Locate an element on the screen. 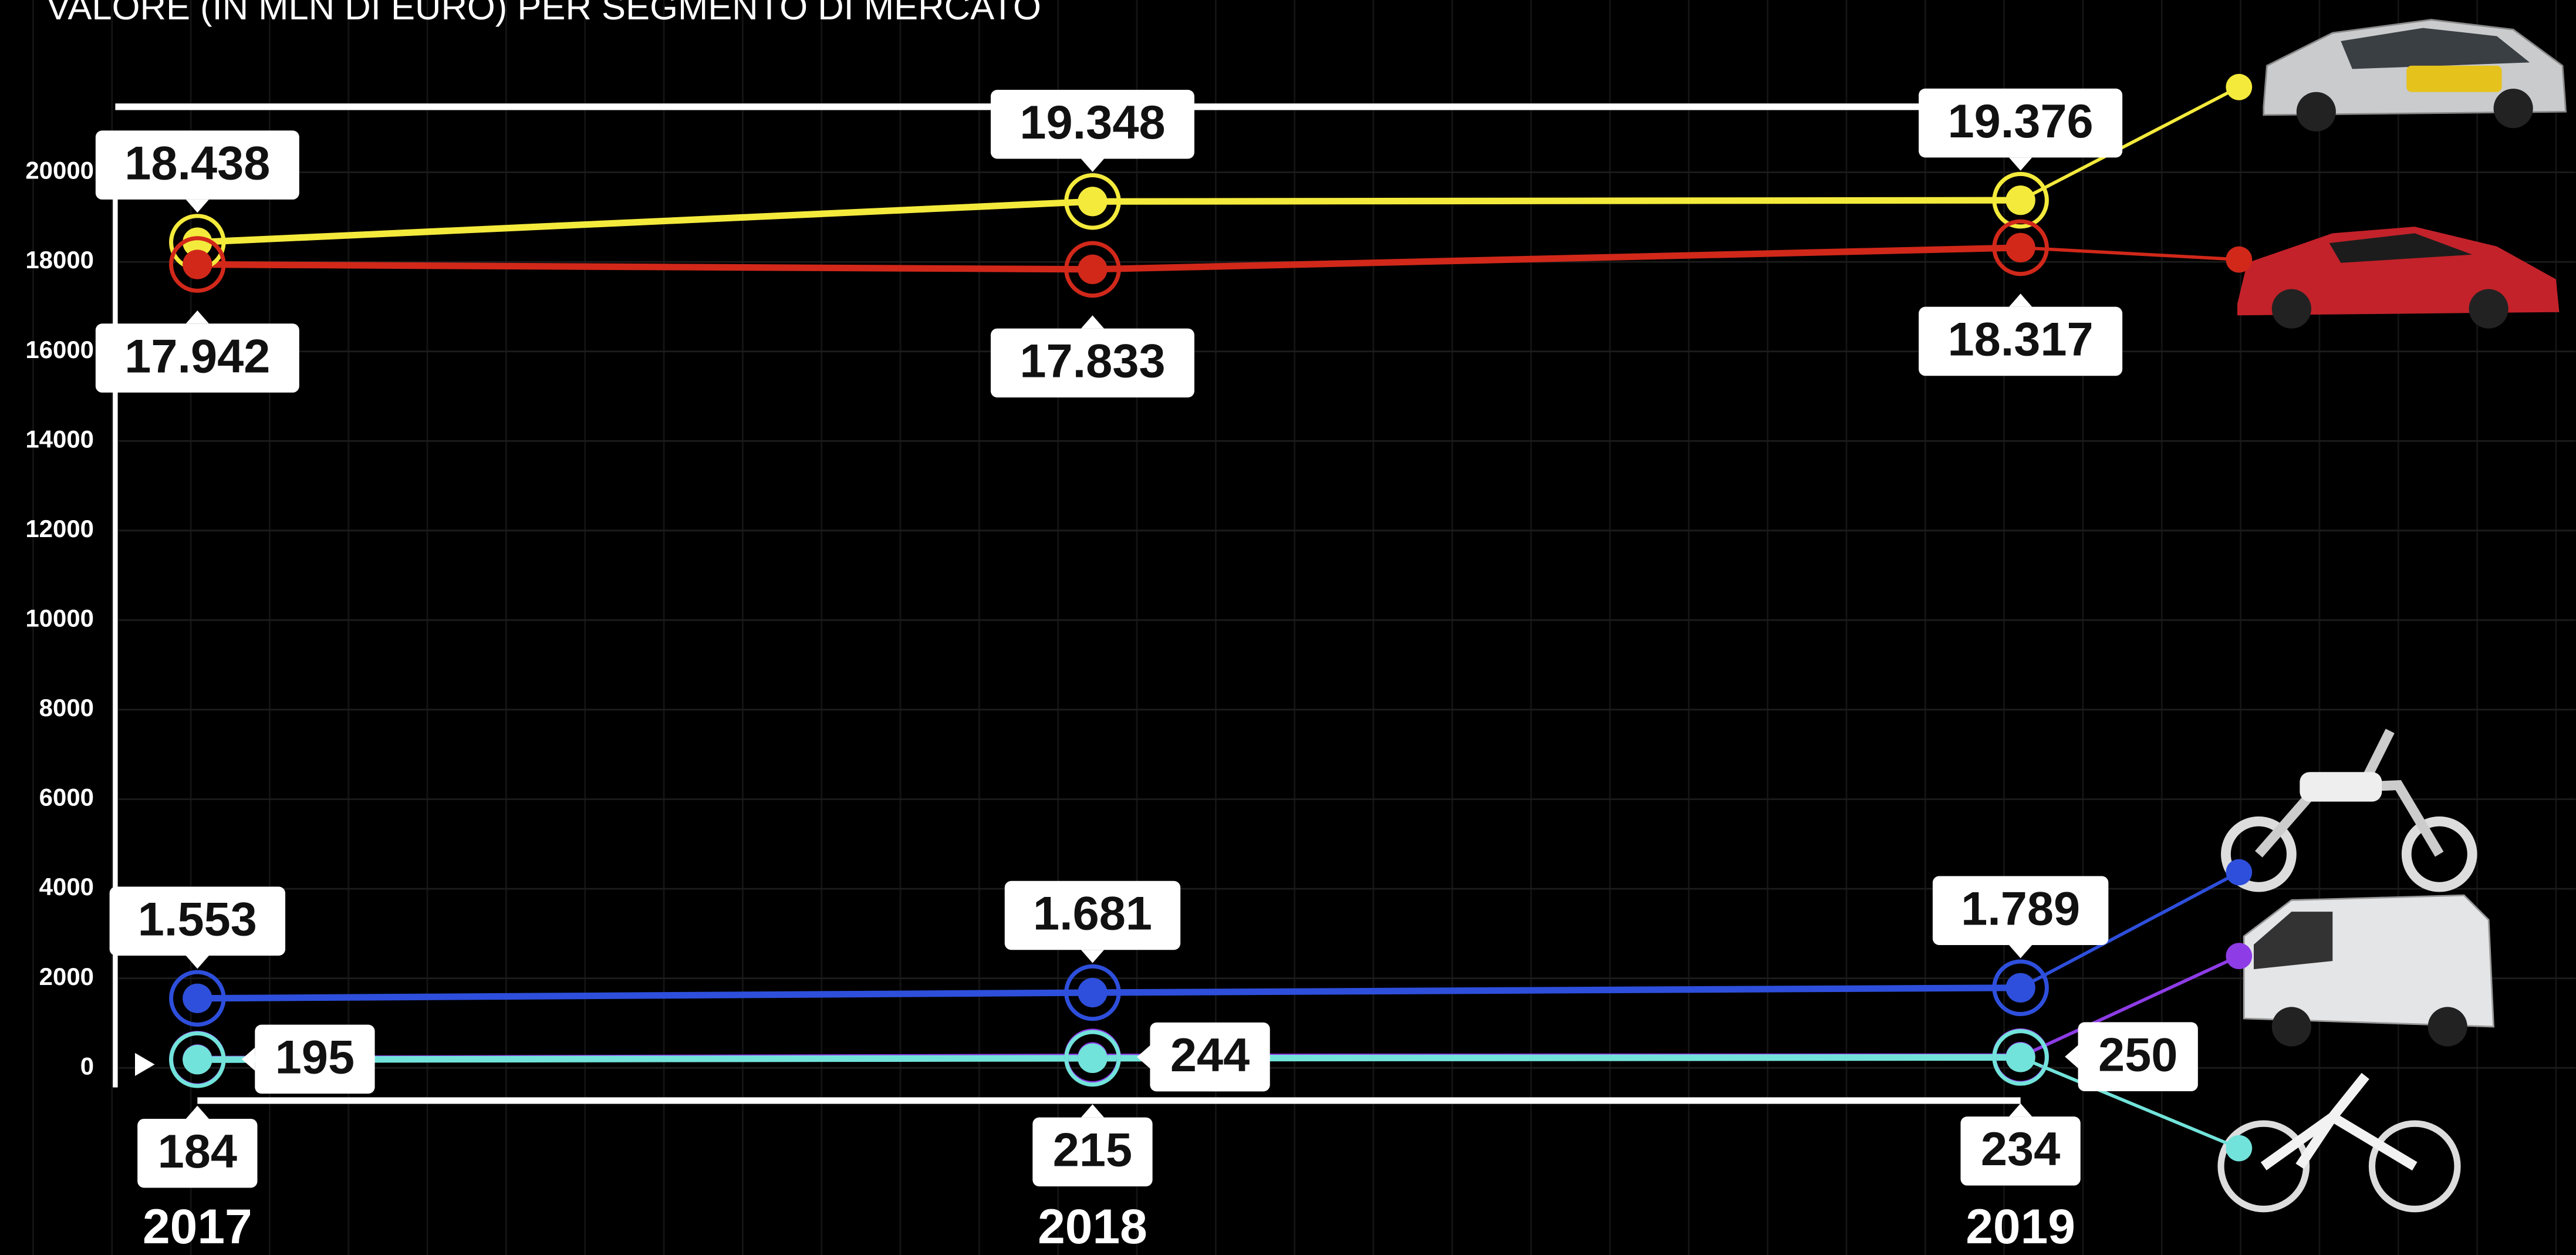 The height and width of the screenshot is (1255, 2576). data-label: 195 is located at coordinates (315, 1057).